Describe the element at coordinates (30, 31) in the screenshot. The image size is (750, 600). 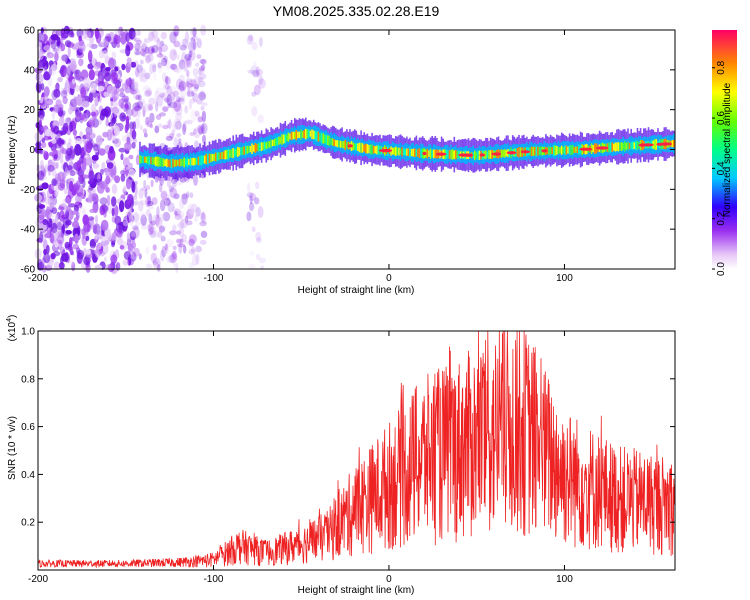
I see `spectrogram-y-tick-label: 60` at that location.